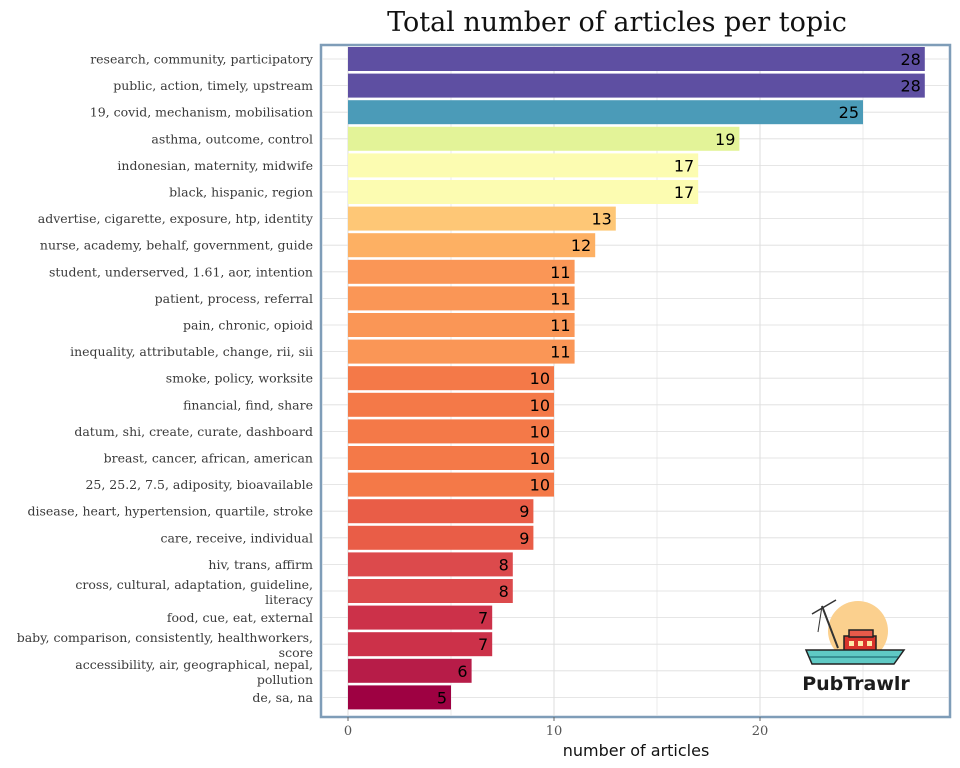  What do you see at coordinates (208, 458) in the screenshot?
I see `category-label: breast, cancer, african, american` at bounding box center [208, 458].